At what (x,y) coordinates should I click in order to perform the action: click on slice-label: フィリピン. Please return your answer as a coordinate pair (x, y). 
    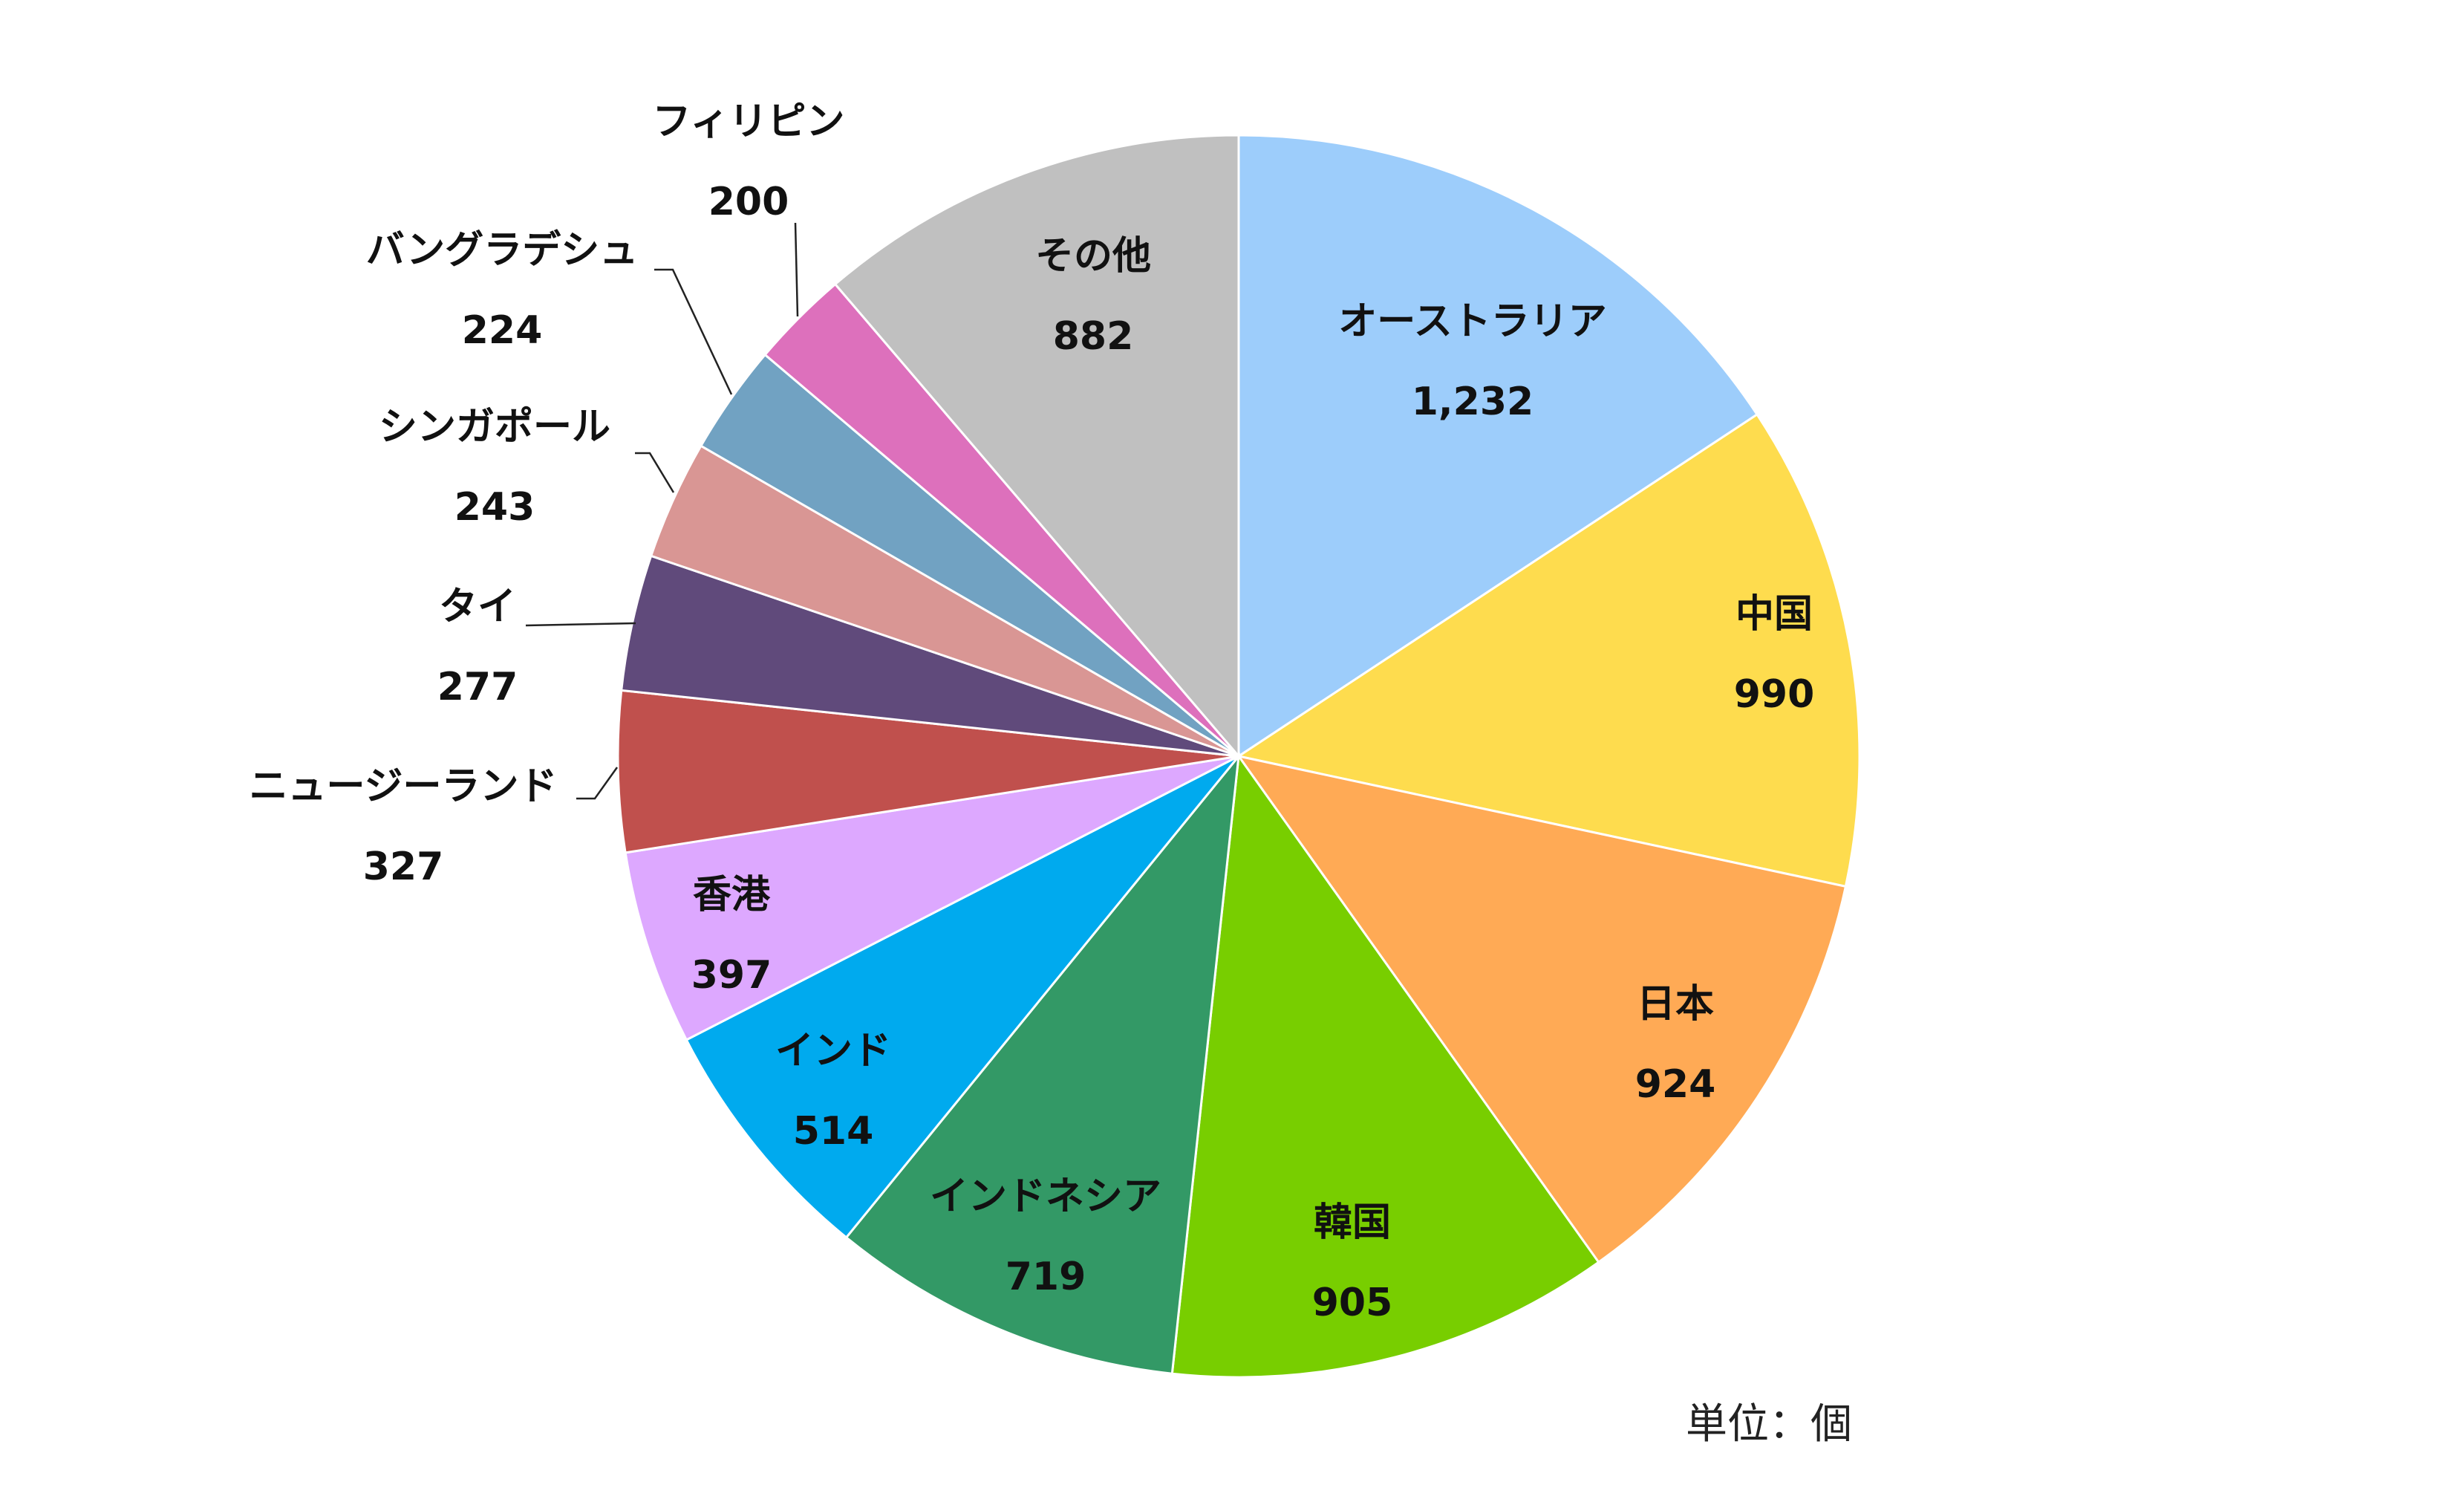
    Looking at the image, I should click on (749, 122).